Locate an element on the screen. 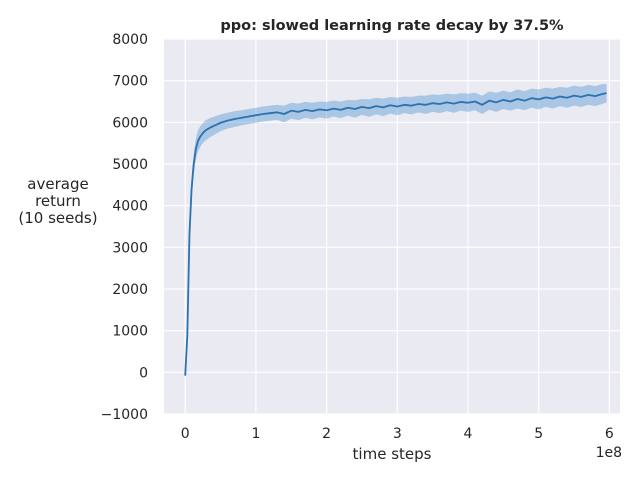 The height and width of the screenshot is (480, 640). y-axis-label-line-3: (10 seeds) is located at coordinates (57, 218).